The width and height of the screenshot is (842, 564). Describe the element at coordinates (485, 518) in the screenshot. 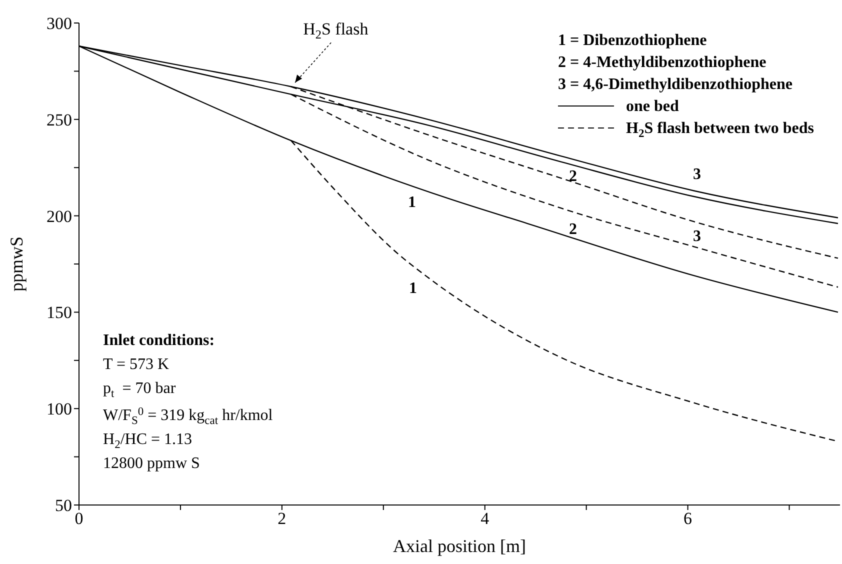

I see `x-tick-label: 4` at that location.